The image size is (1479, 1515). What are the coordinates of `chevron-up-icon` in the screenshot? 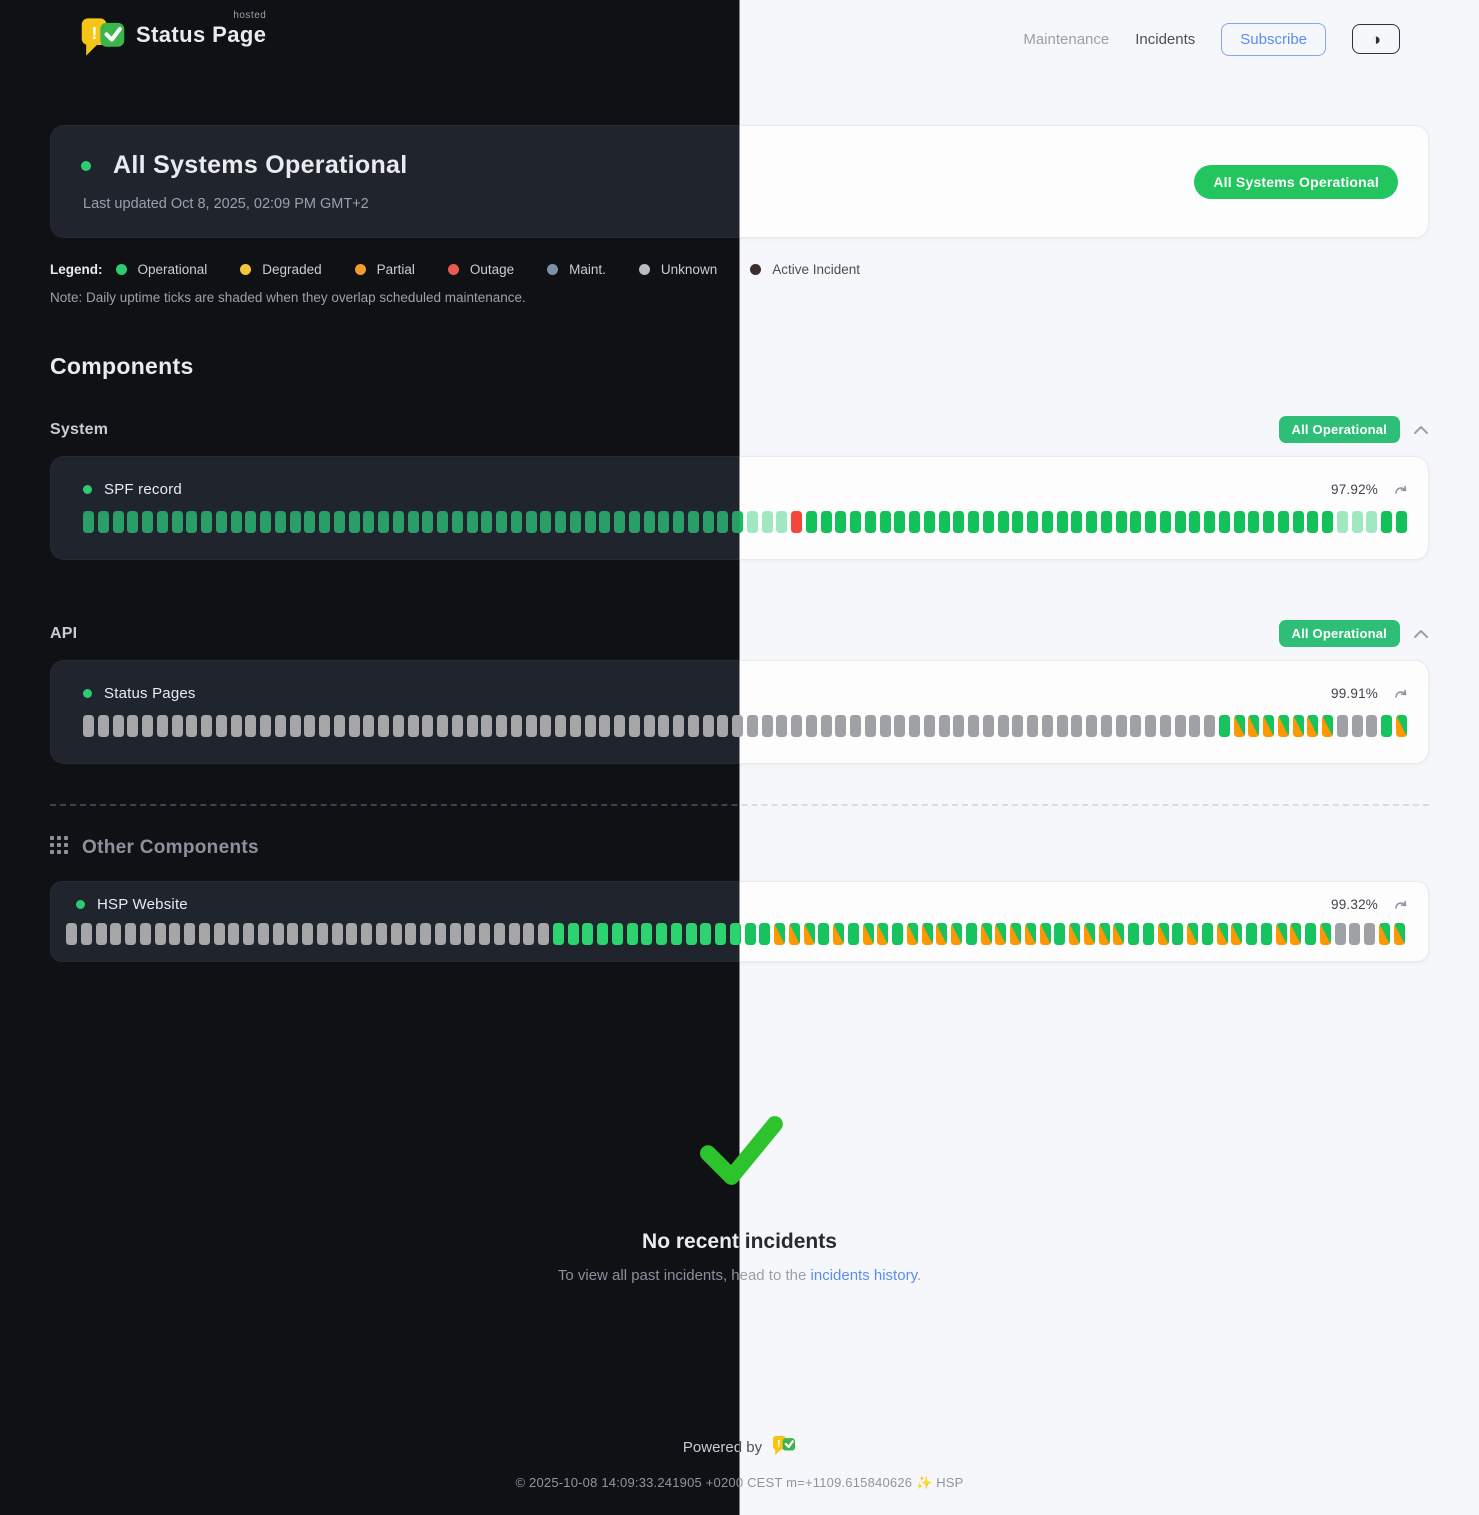 It's located at (1421, 634).